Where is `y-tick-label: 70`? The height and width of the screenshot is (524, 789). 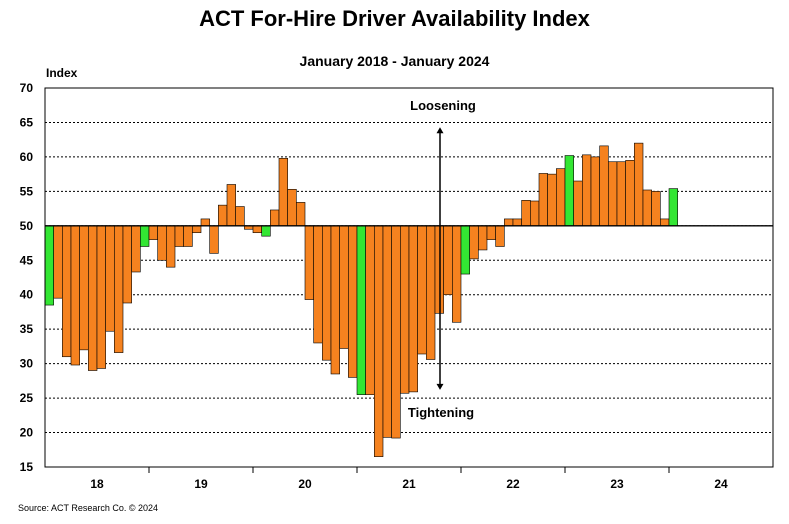 y-tick-label: 70 is located at coordinates (27, 88).